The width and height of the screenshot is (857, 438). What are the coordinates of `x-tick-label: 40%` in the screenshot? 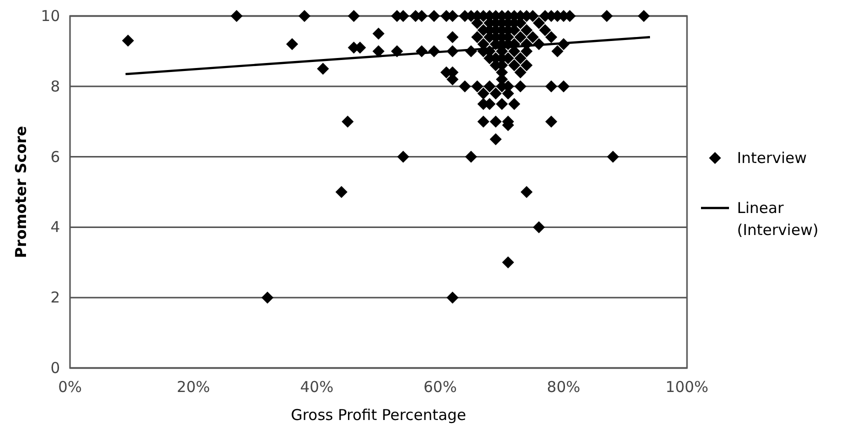 It's located at (317, 387).